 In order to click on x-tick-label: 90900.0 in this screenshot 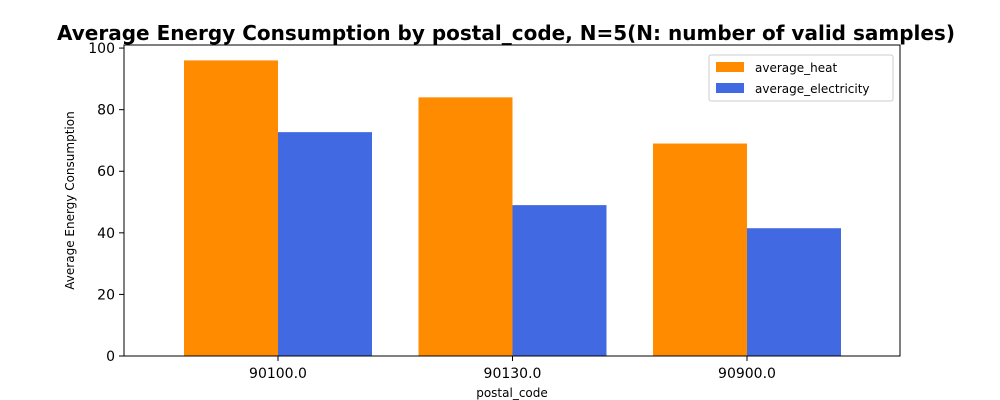, I will do `click(747, 374)`.